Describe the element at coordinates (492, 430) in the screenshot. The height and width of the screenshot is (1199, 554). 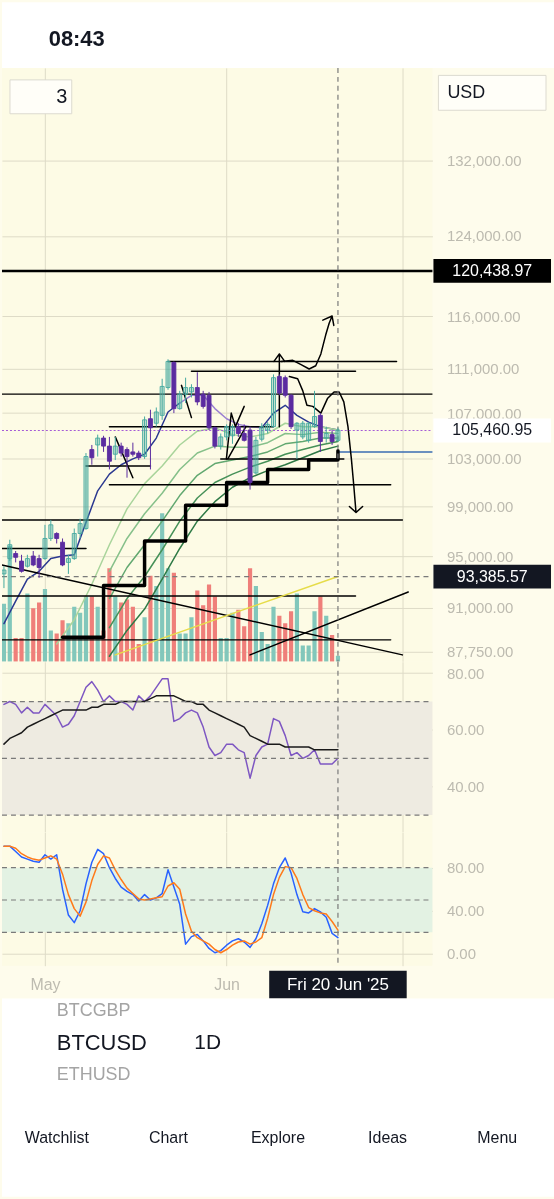
I see `ref-line-label: 105,460.95` at that location.